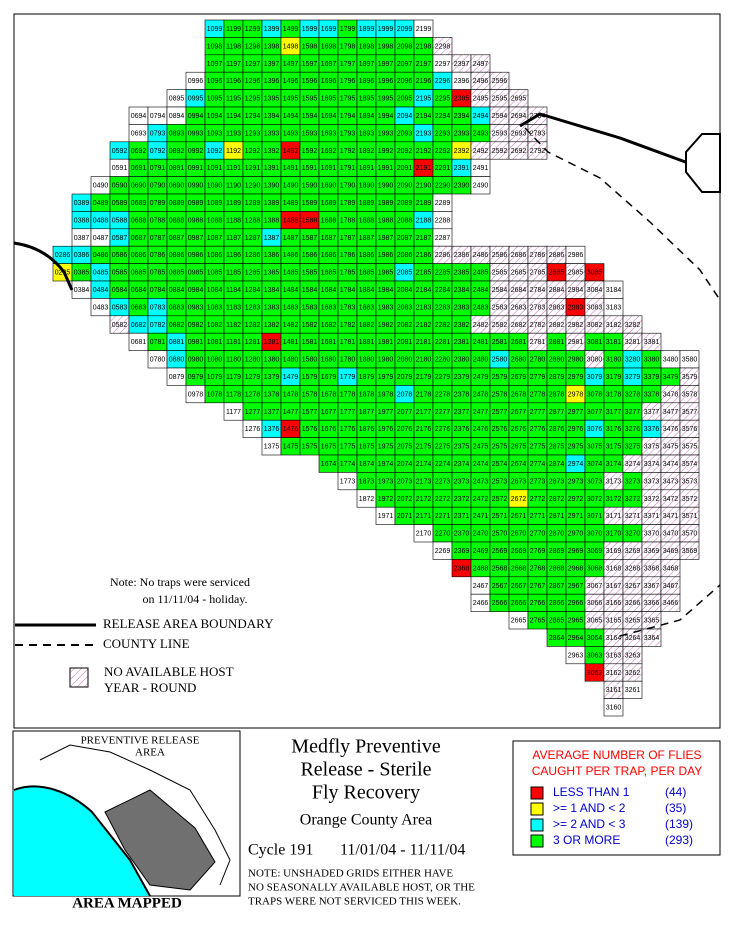 The image size is (733, 926). Describe the element at coordinates (233, 168) in the screenshot. I see `grid-label: 1191` at that location.